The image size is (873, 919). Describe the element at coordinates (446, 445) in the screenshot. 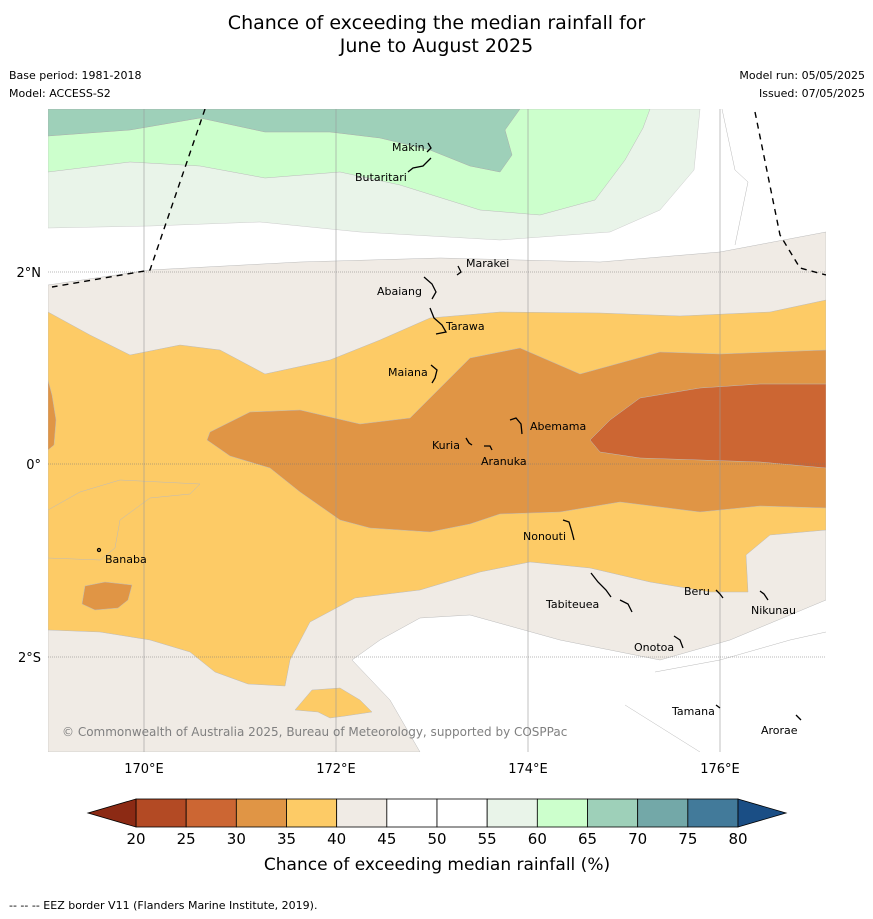

I see `label-kuria: Kuria` at that location.